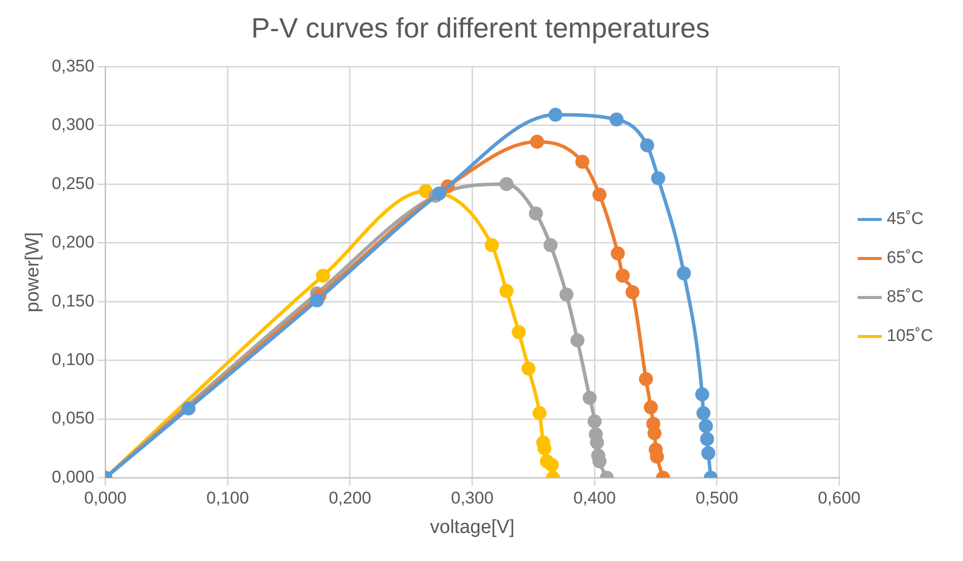  What do you see at coordinates (839, 498) in the screenshot?
I see `x-tick-label: 0,600` at bounding box center [839, 498].